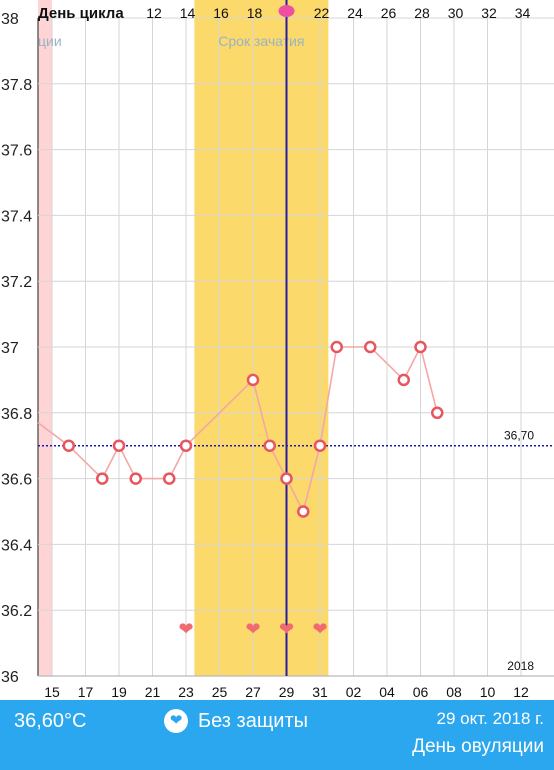 This screenshot has width=554, height=770. I want to click on date-tick-label: 21, so click(153, 692).